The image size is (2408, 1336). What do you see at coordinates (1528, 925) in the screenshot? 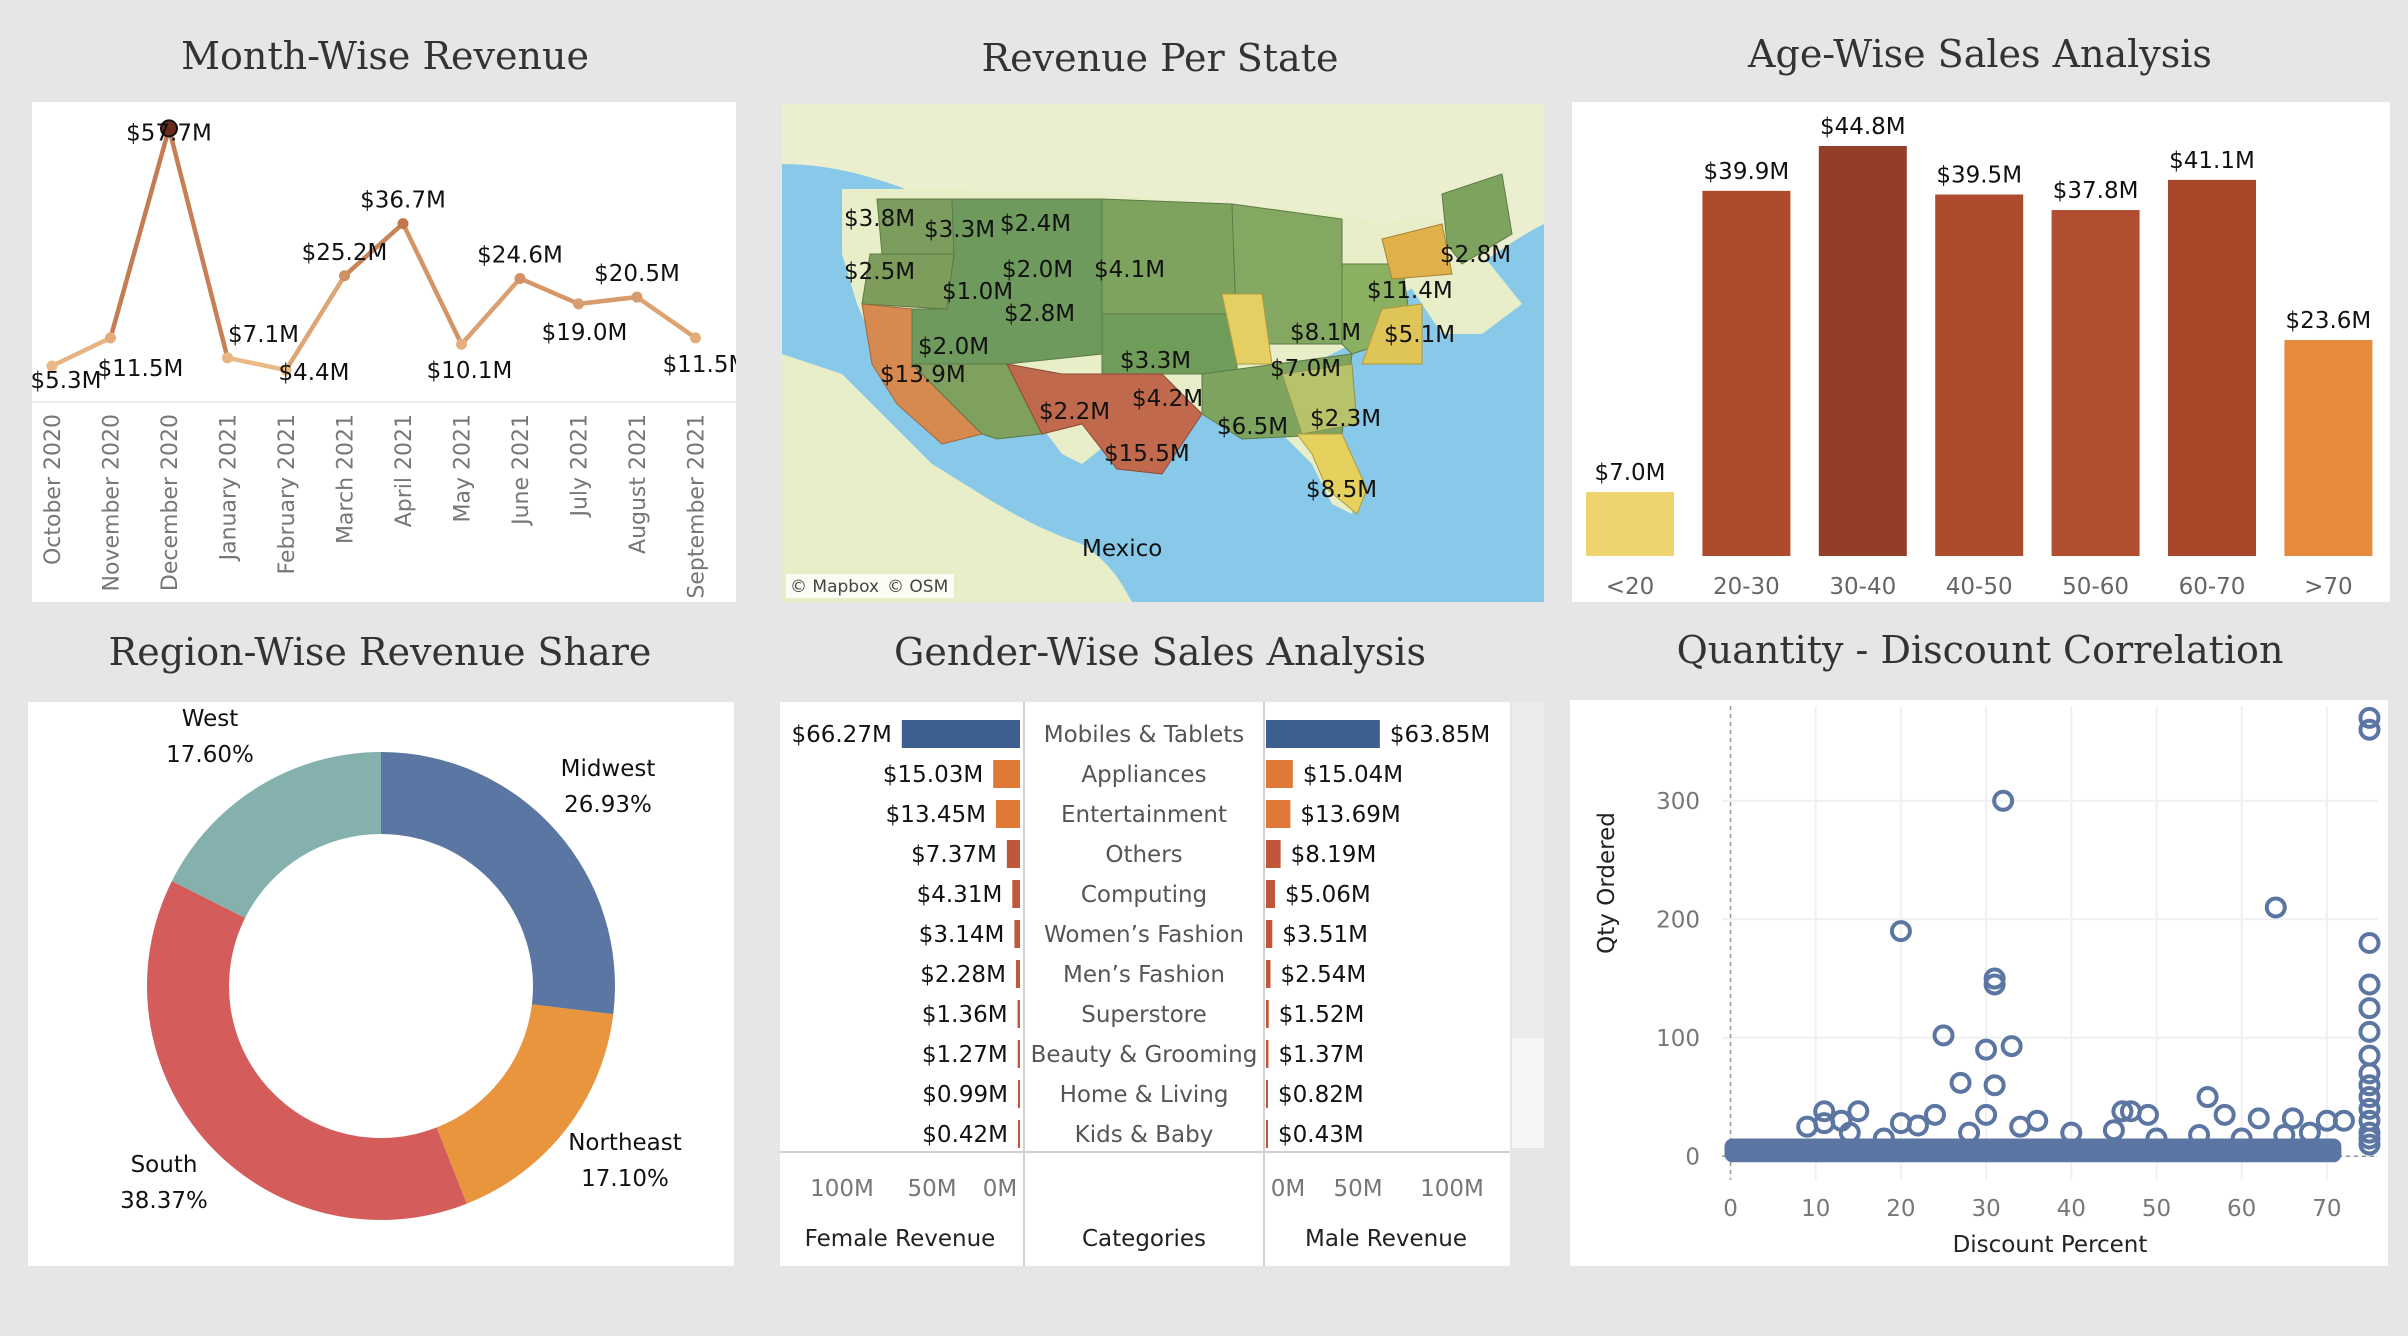
I see `gender-scrollbar` at bounding box center [1528, 925].